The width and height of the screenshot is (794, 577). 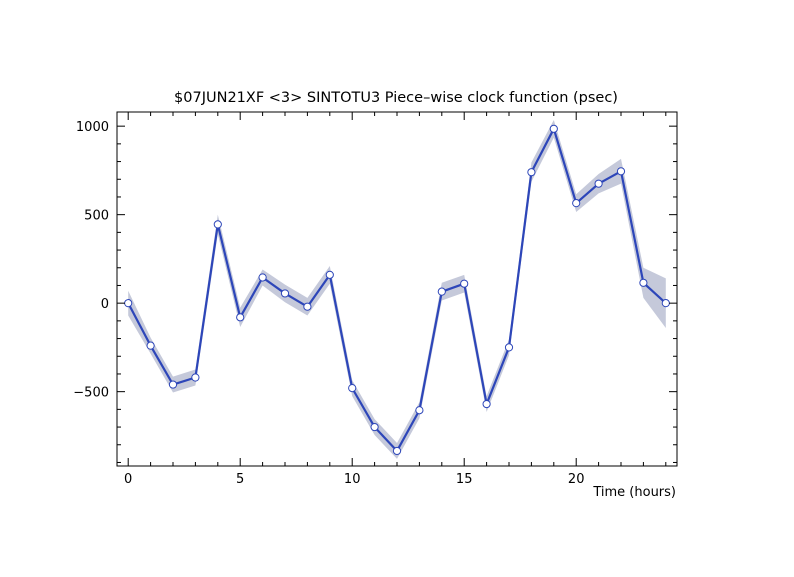 What do you see at coordinates (240, 479) in the screenshot?
I see `x-tick-label: 5` at bounding box center [240, 479].